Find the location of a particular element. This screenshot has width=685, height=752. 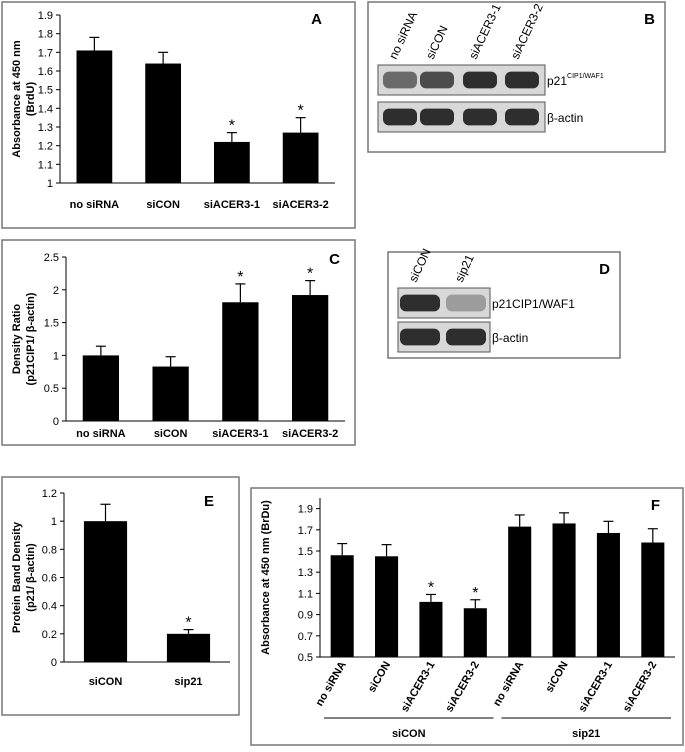

lane-label: siCON is located at coordinates (437, 42).